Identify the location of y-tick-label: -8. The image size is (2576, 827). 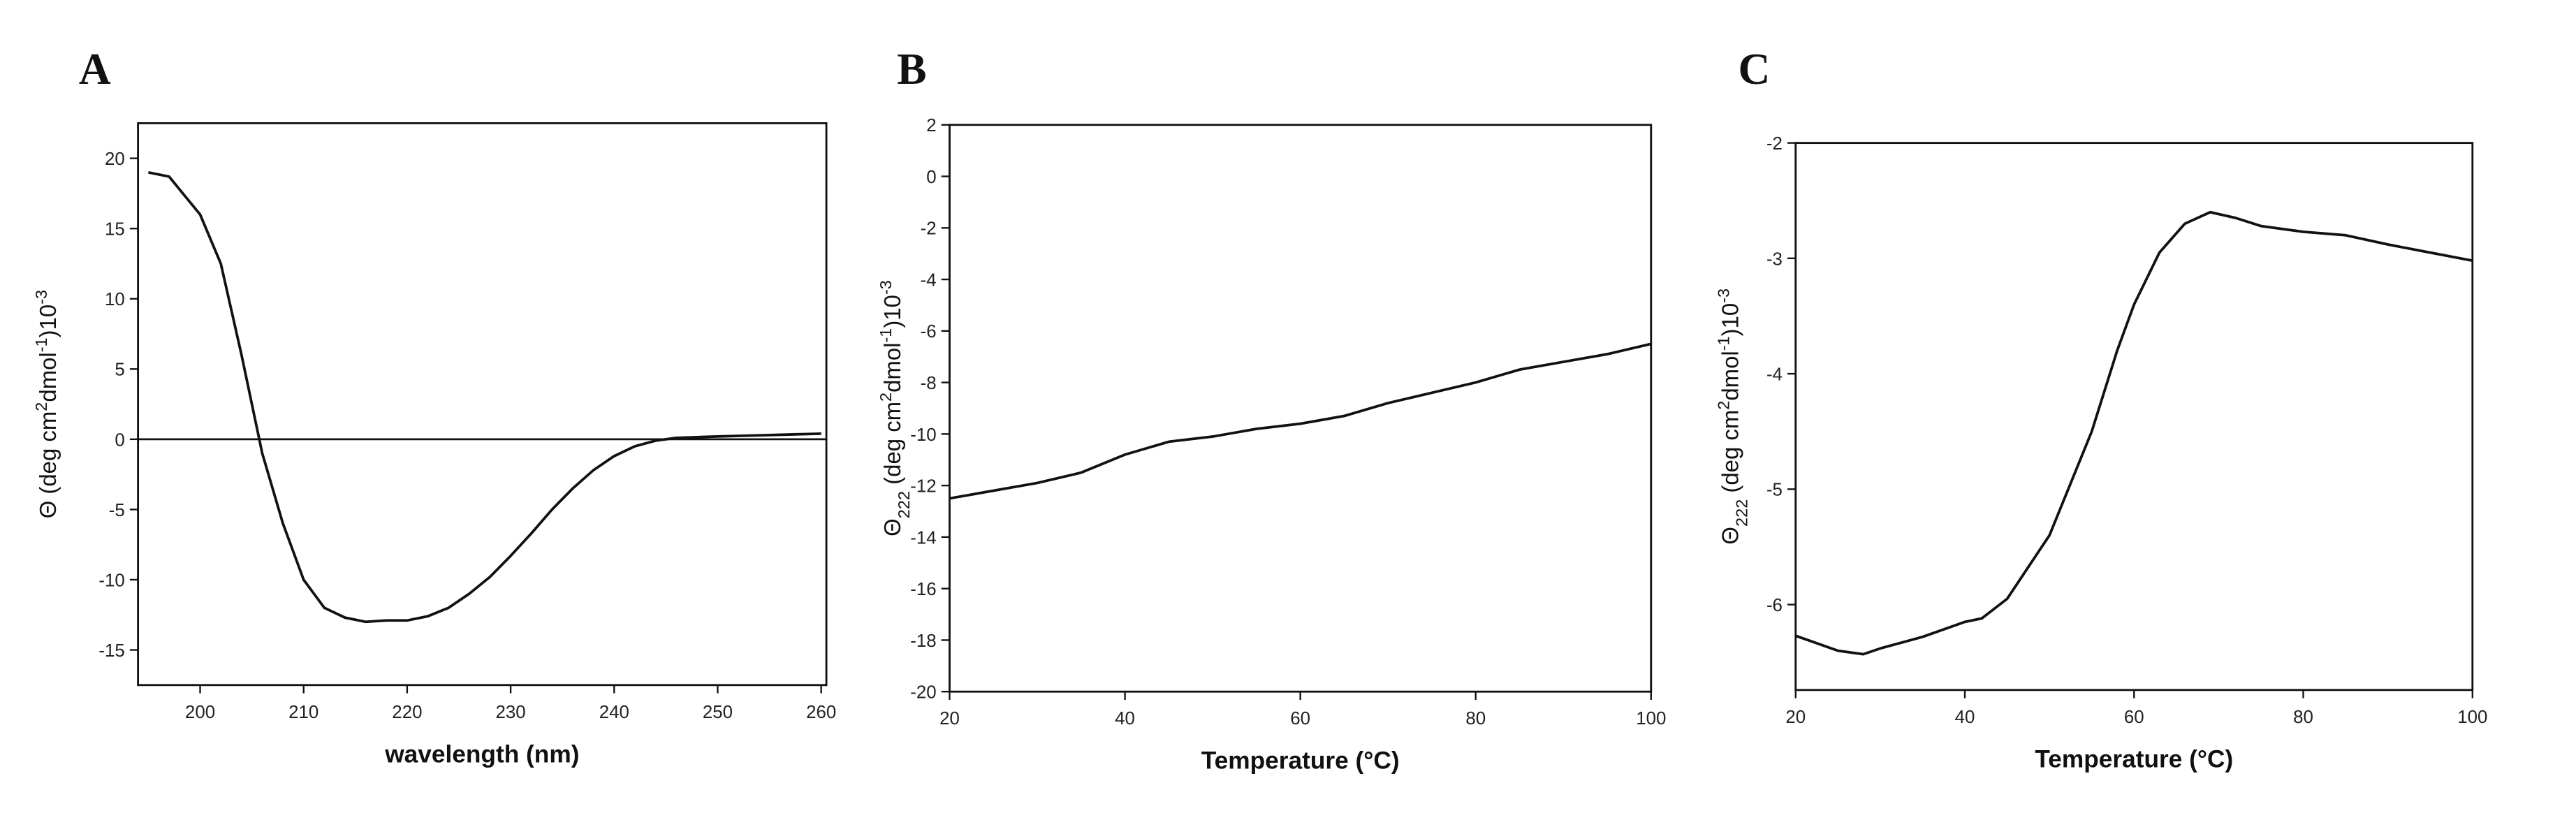
(929, 383).